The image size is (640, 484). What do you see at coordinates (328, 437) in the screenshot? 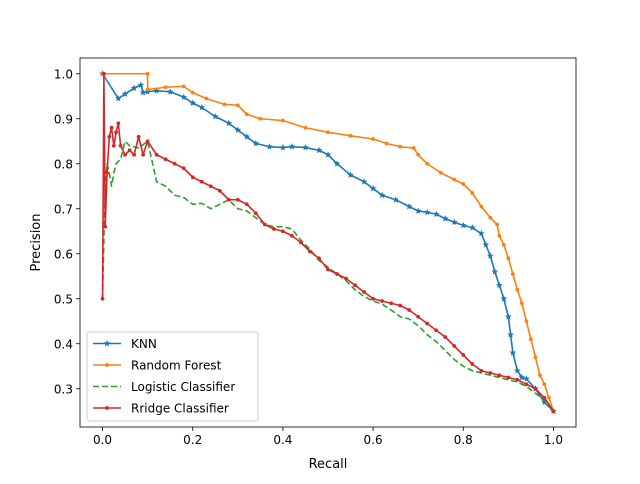
I see `x-axis: 0.0 0.2 0.4 0.6 0.8 1.0` at bounding box center [328, 437].